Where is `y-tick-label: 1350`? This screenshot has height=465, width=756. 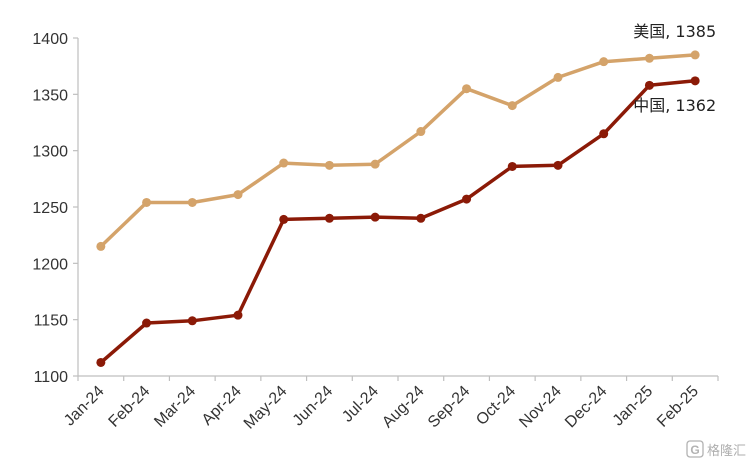
y-tick-label: 1350 is located at coordinates (50, 95).